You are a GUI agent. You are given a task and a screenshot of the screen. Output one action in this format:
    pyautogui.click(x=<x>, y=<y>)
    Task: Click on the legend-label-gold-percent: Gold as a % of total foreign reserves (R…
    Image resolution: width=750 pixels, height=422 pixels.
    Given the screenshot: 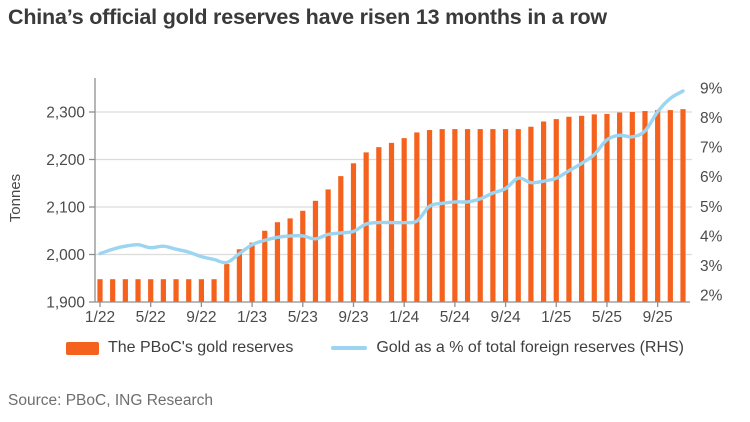 What is the action you would take?
    pyautogui.click(x=530, y=347)
    